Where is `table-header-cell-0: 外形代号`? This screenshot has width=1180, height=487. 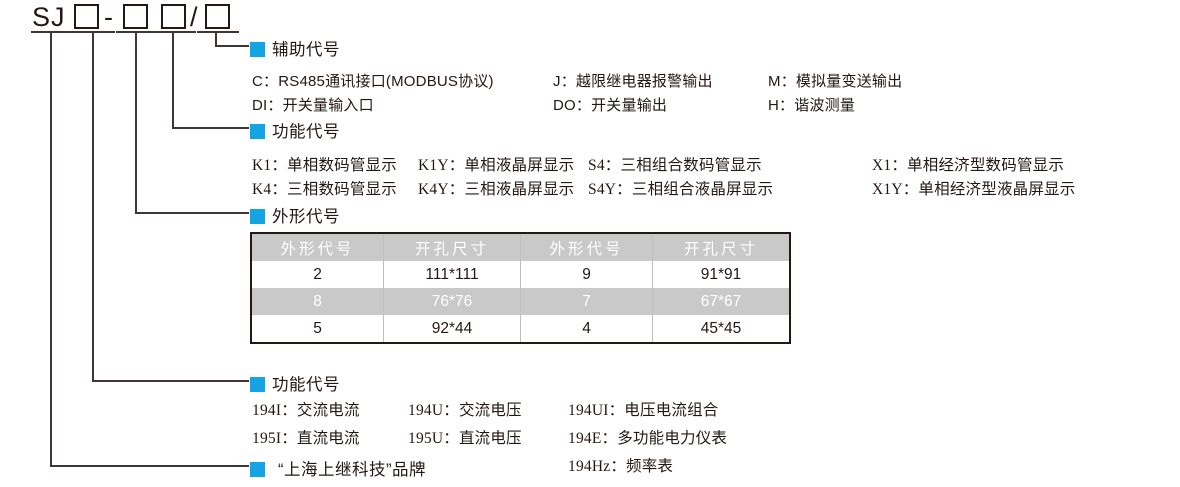 table-header-cell-0: 外形代号 is located at coordinates (317, 247).